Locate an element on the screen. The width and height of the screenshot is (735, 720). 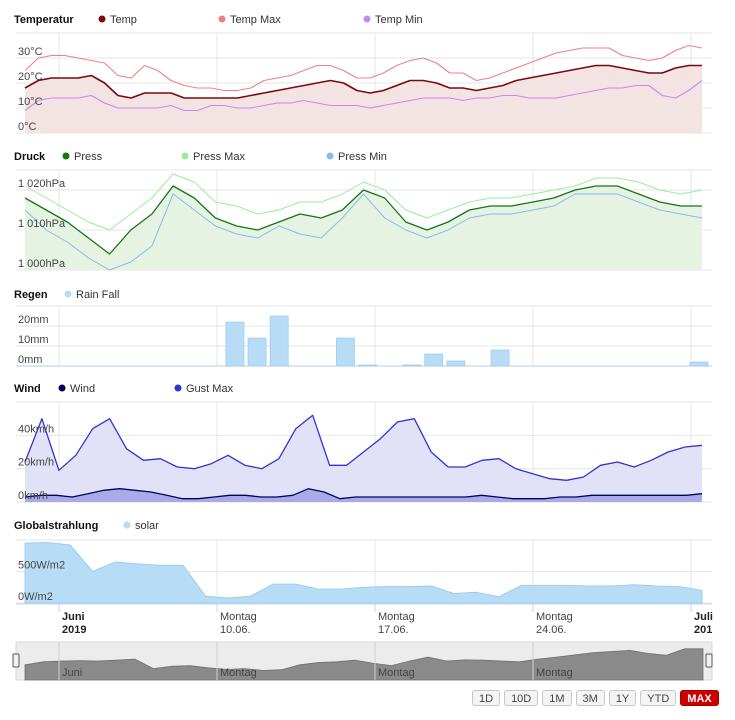
temperatur-title: Temperatur is located at coordinates (44, 20).